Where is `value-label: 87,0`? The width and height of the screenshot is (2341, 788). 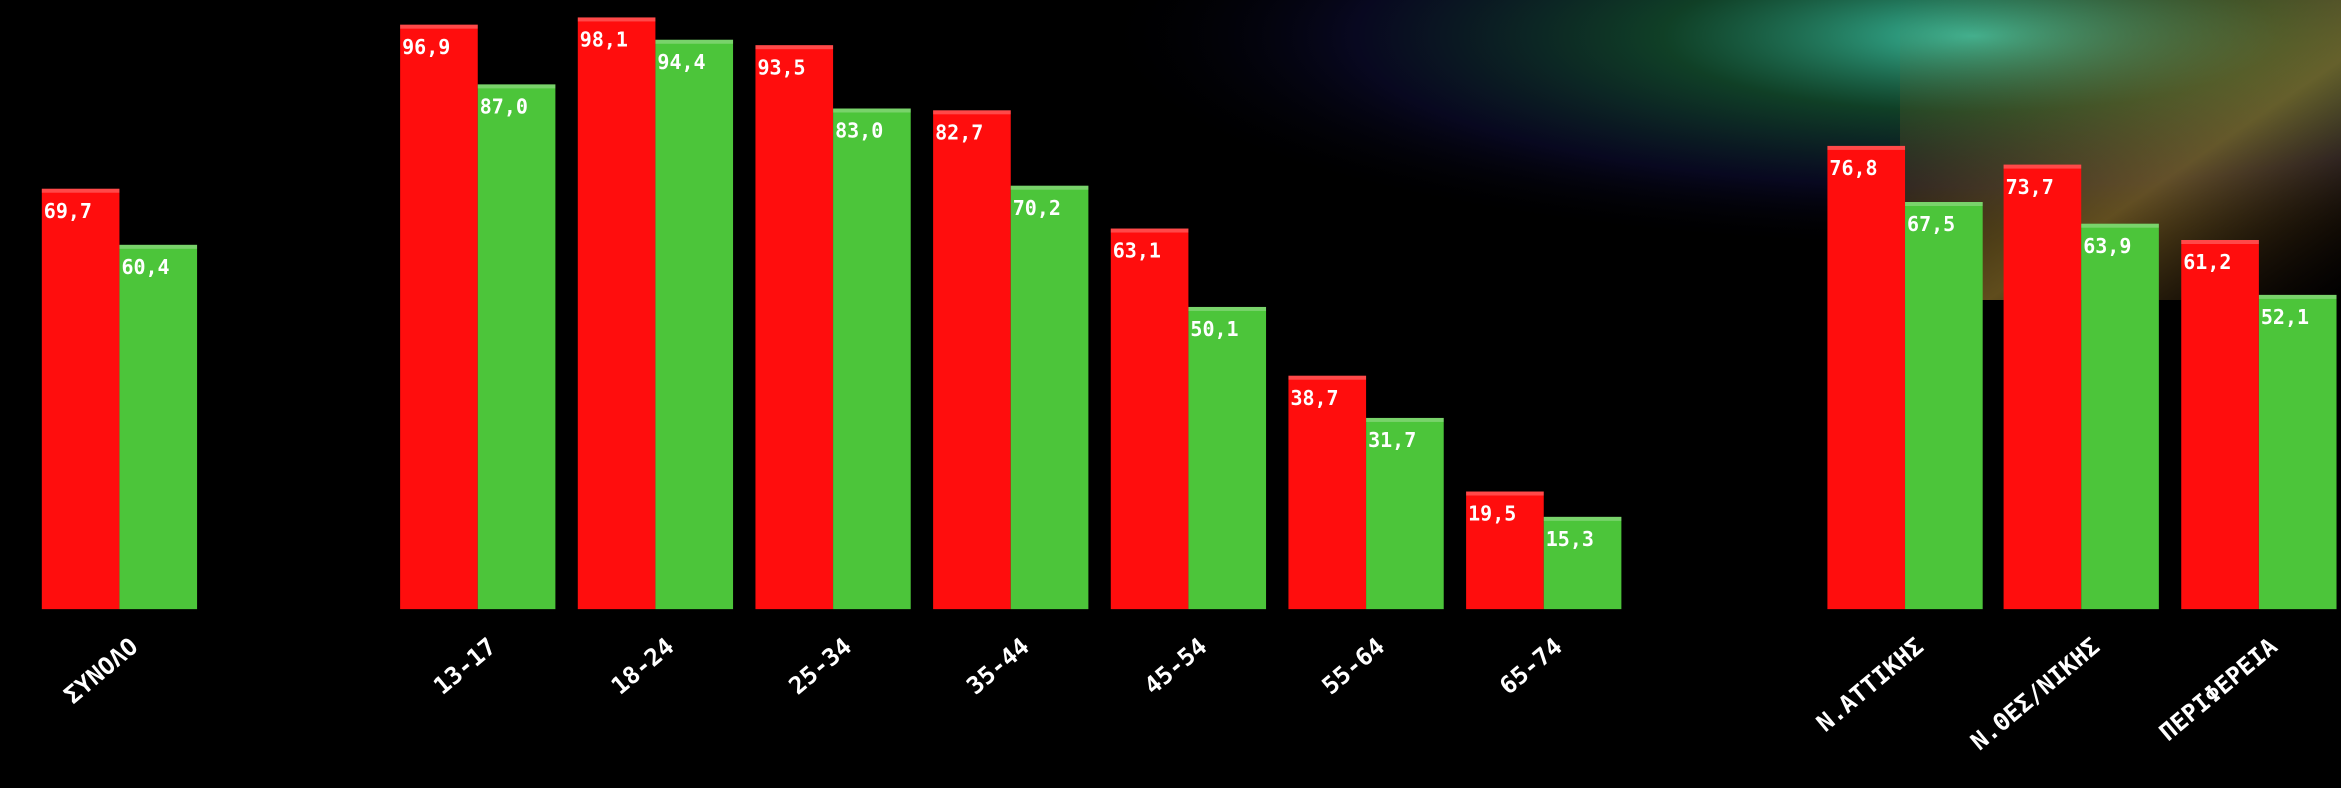
value-label: 87,0 is located at coordinates (504, 107).